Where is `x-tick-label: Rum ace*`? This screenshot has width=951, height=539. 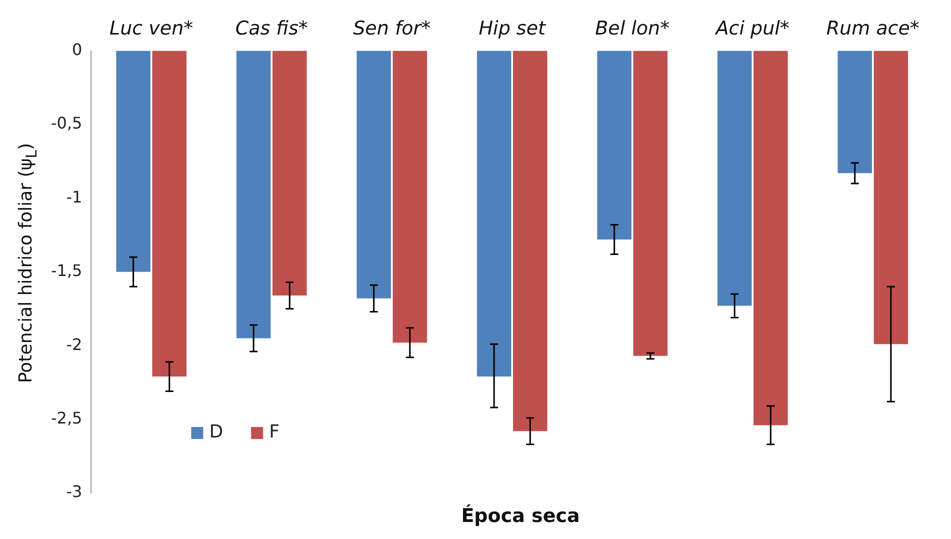 x-tick-label: Rum ace* is located at coordinates (873, 28).